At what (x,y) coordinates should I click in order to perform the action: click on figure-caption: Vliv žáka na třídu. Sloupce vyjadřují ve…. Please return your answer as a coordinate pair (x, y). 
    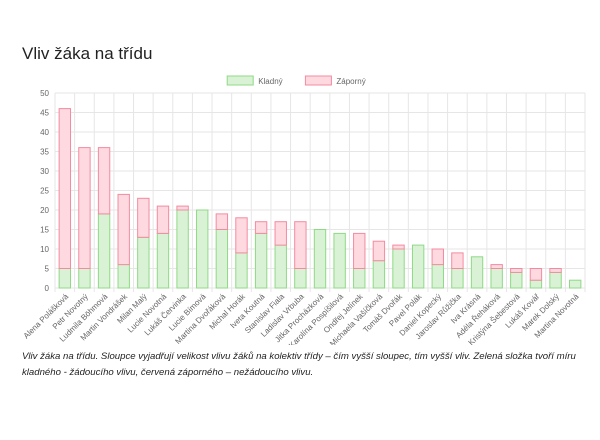
    Looking at the image, I should click on (299, 364).